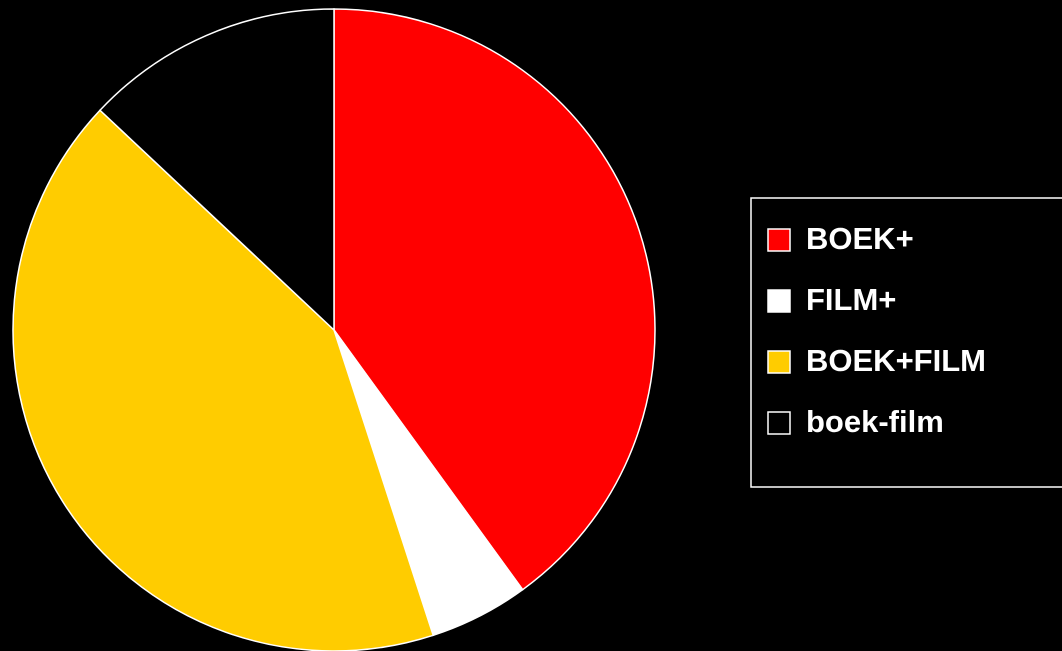 This screenshot has height=651, width=1062. What do you see at coordinates (216, 170) in the screenshot?
I see `pie-slice` at bounding box center [216, 170].